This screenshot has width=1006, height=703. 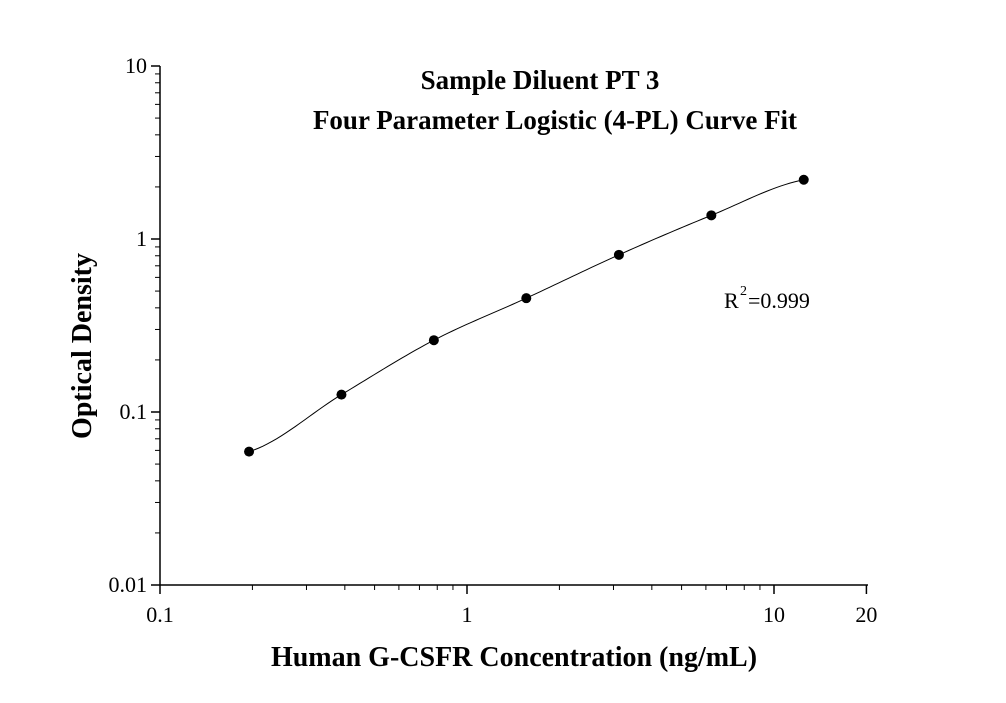 What do you see at coordinates (514, 657) in the screenshot?
I see `x-axis-label: Human G-CSFR Concentration (ng/mL)` at bounding box center [514, 657].